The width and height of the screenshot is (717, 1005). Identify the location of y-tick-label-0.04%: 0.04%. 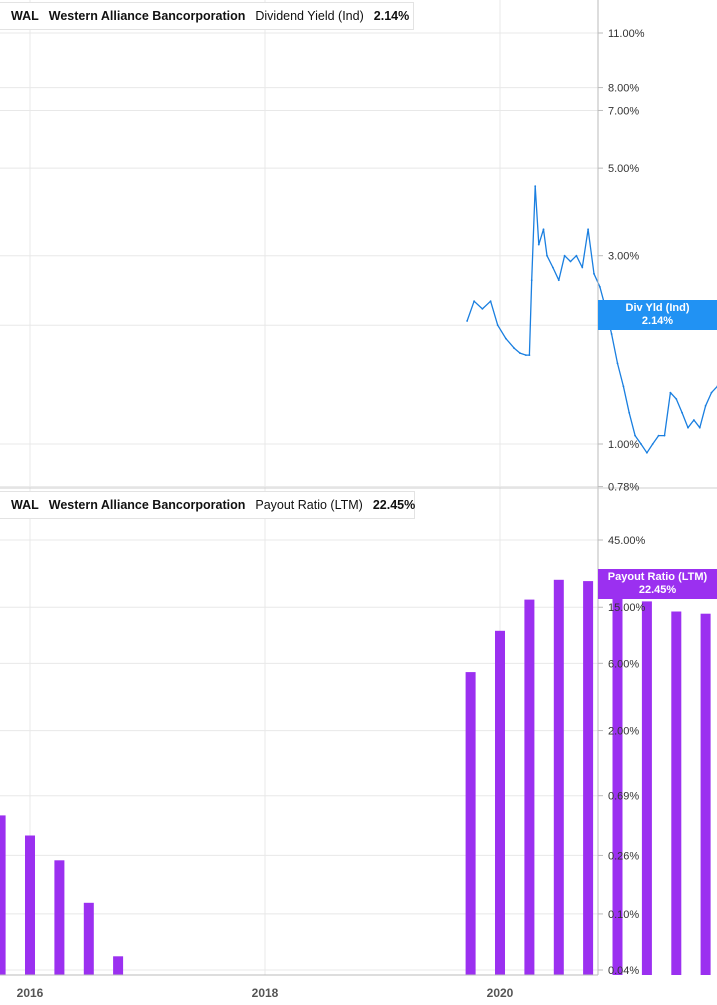
(623, 971).